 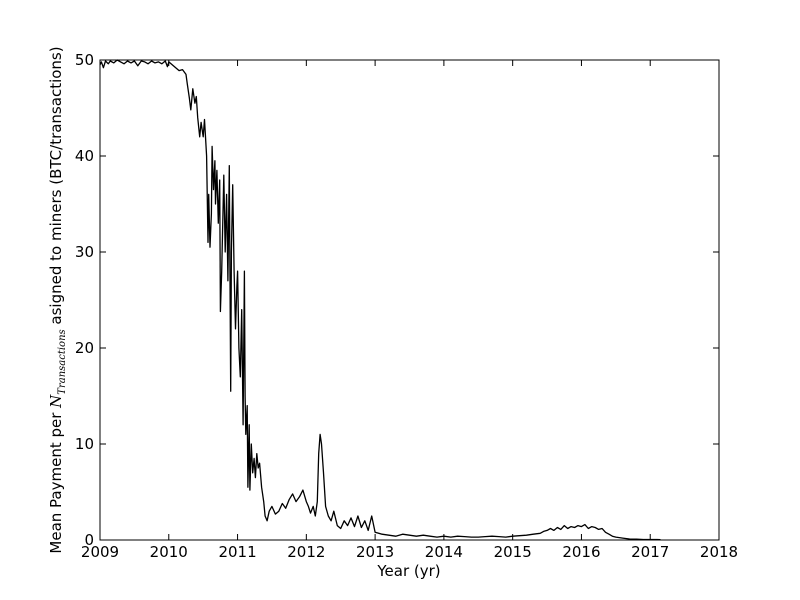 I want to click on y-tick-label: 0, so click(x=89, y=540).